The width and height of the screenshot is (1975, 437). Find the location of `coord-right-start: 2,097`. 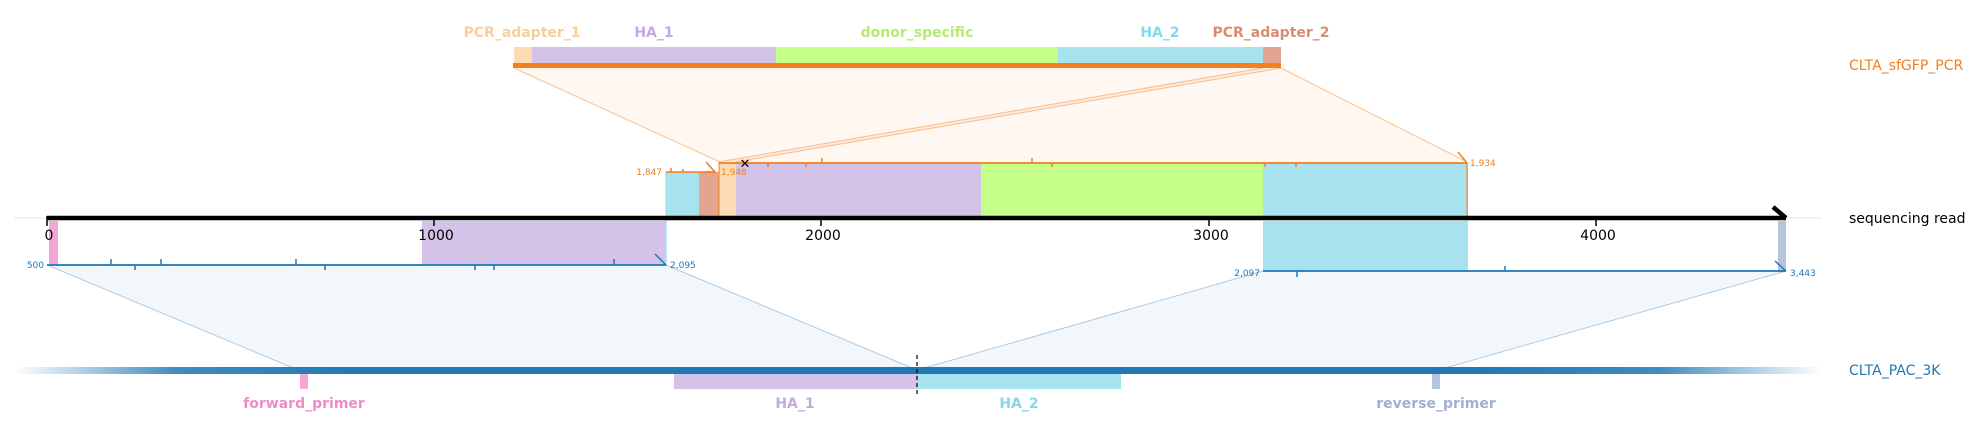

coord-right-start: 2,097 is located at coordinates (1247, 274).